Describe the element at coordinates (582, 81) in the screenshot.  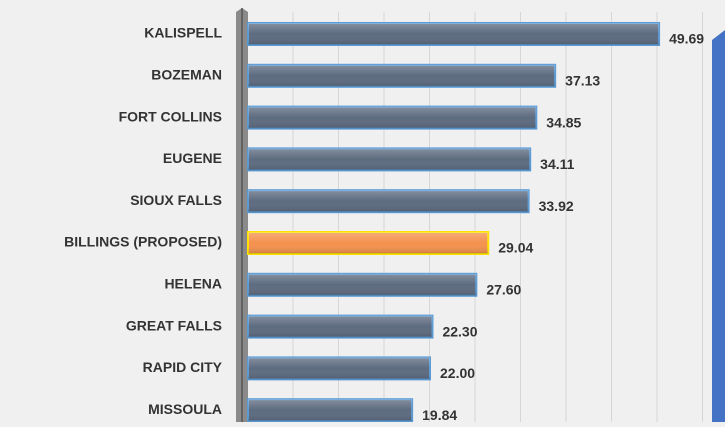
I see `value-label: 37.13` at that location.